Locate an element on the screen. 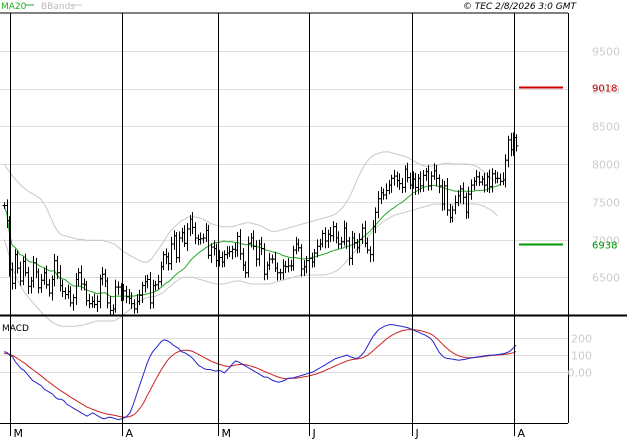 This screenshot has width=627, height=440. price-y-tick-label: 9000 is located at coordinates (606, 90).